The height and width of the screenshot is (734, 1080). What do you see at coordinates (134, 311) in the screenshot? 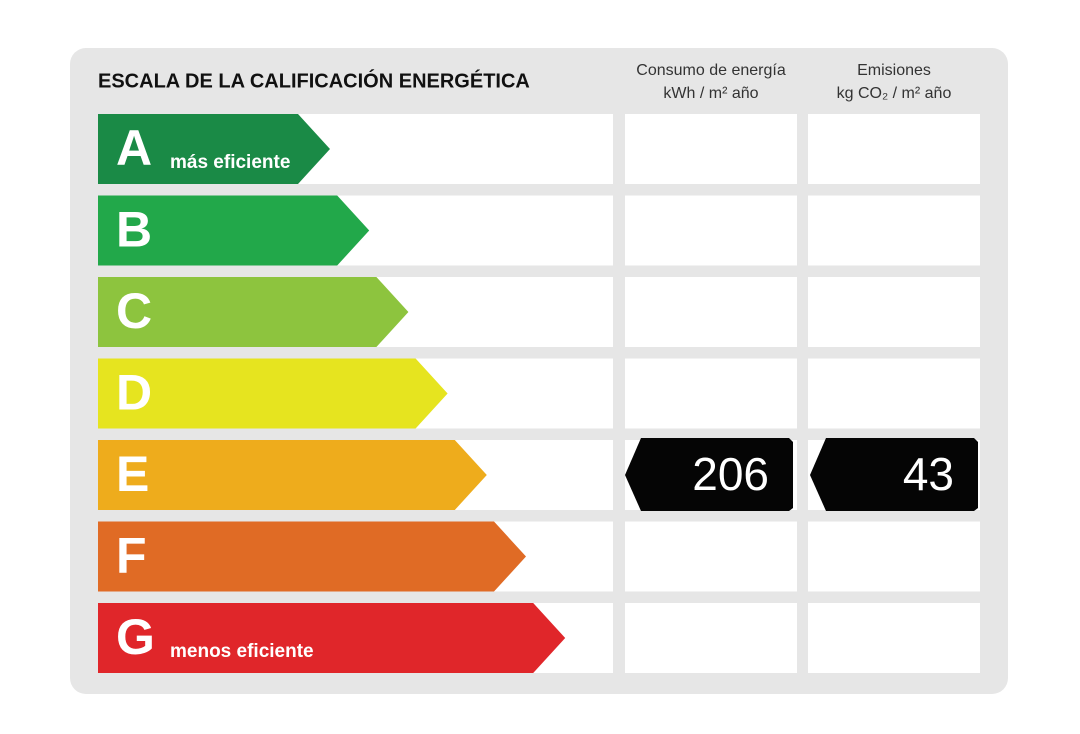
I see `rating-letter: C` at bounding box center [134, 311].